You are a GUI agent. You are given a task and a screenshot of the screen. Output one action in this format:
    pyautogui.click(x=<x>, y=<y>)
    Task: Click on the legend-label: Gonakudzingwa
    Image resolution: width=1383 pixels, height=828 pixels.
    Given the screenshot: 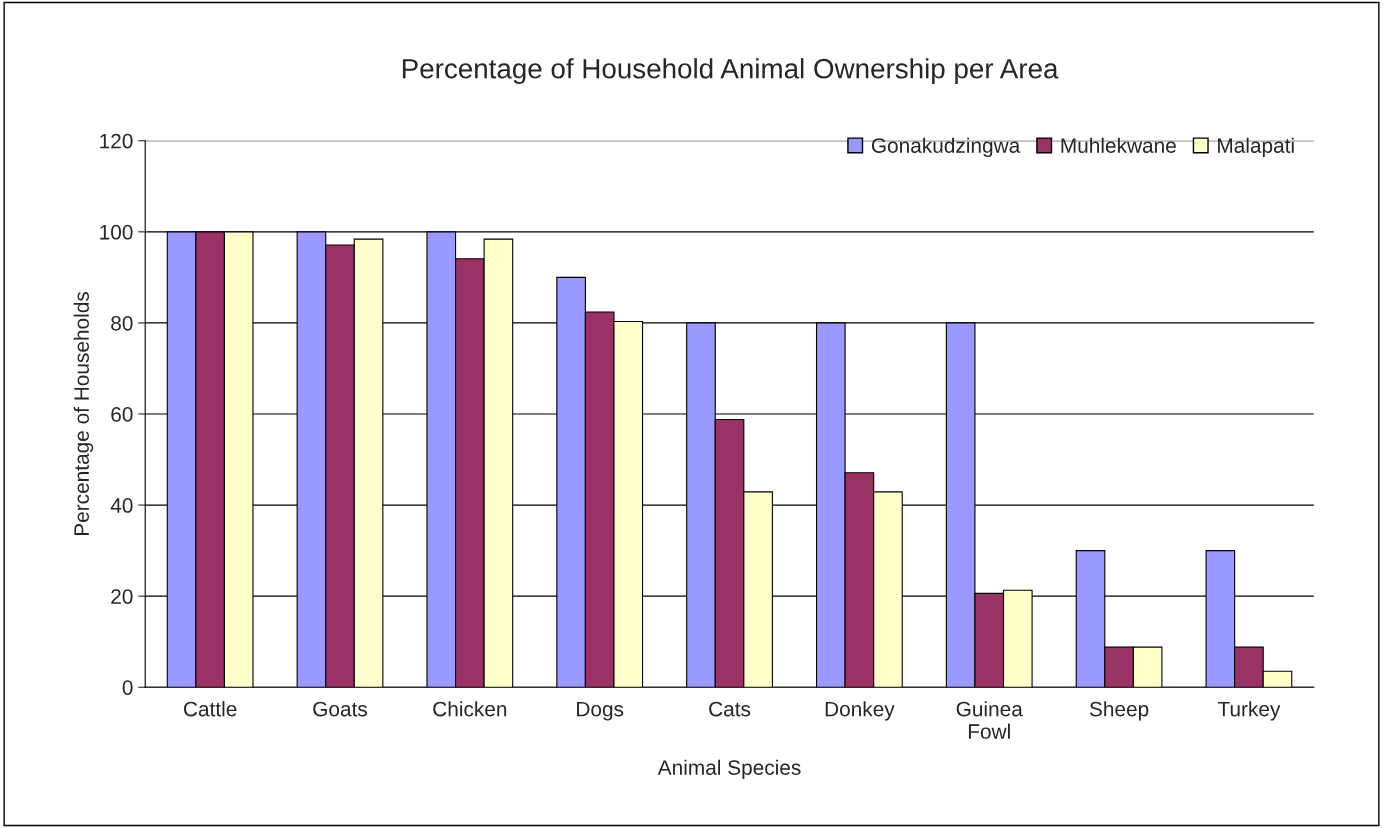 What is the action you would take?
    pyautogui.click(x=946, y=147)
    